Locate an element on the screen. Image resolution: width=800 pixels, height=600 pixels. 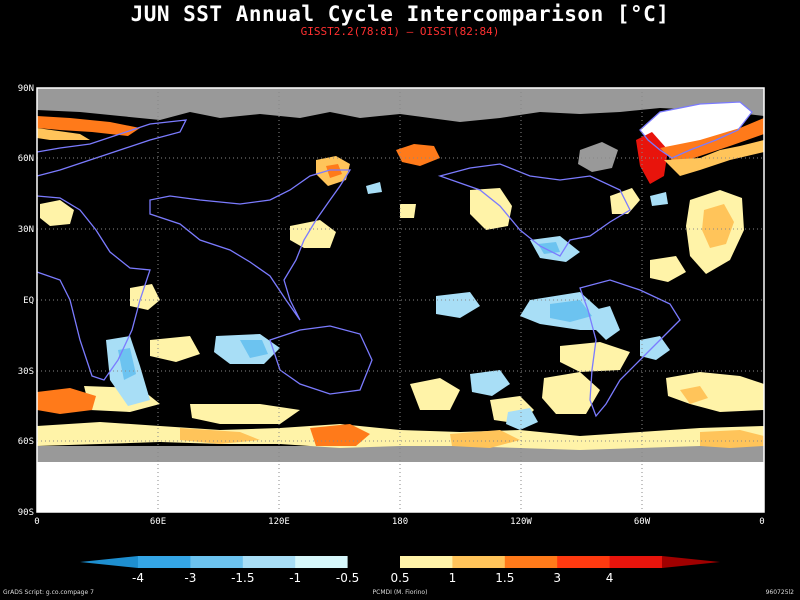
latitude-labels: 90N 60N 30N EQ 30S 60S 90S is located at coordinates (26, 301).